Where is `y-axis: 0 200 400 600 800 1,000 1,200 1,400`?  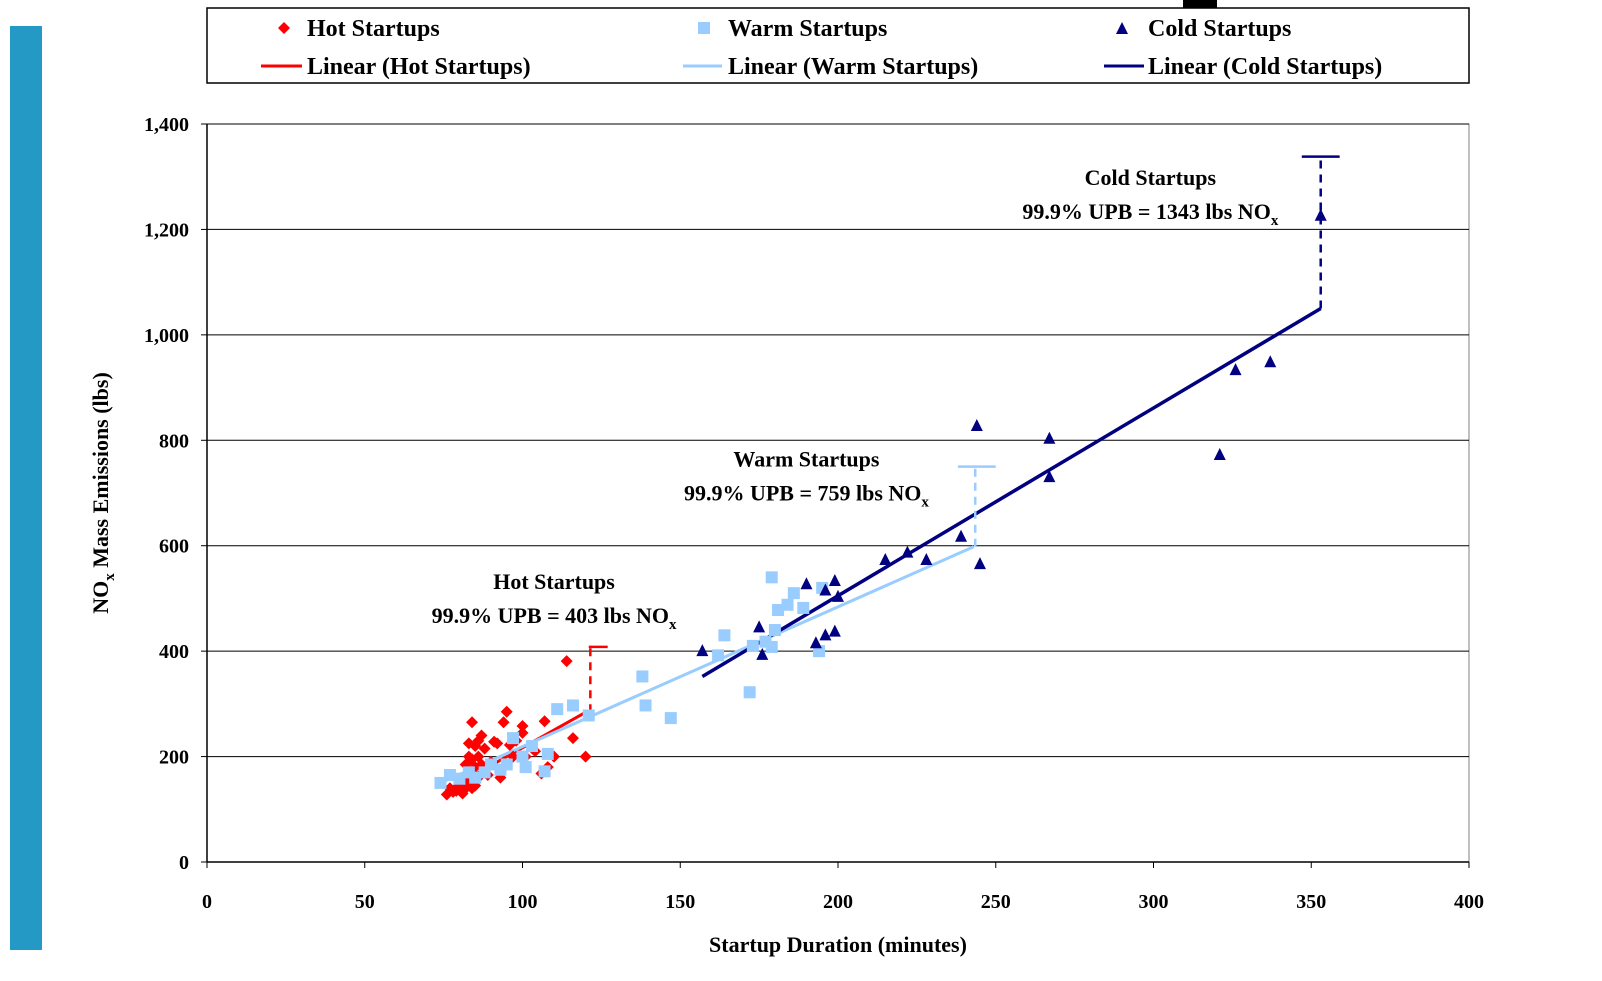
y-axis: 0 200 400 600 800 1,000 1,200 1,400 is located at coordinates (176, 494).